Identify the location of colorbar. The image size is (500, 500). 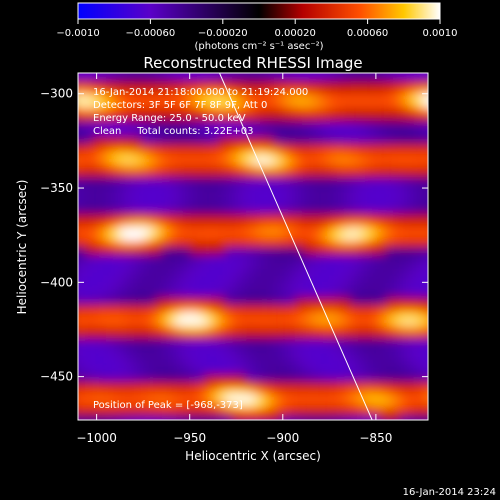
(259, 11).